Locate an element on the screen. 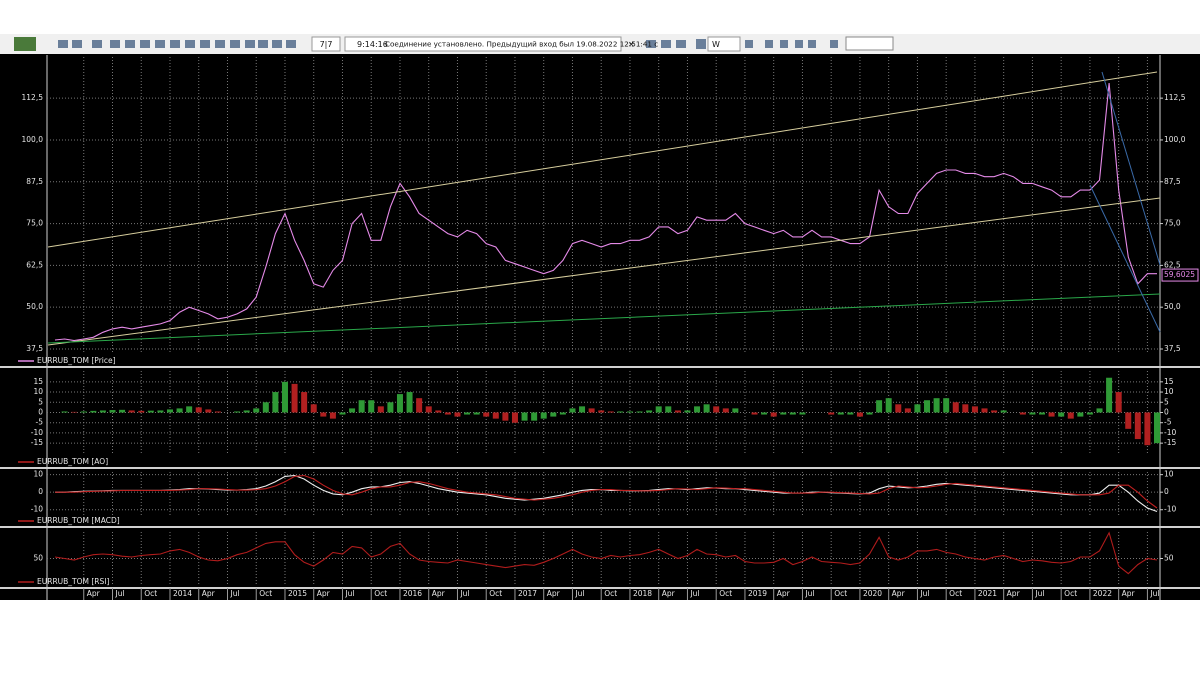 The width and height of the screenshot is (1200, 675). y-tick-label: 50 is located at coordinates (38, 558).